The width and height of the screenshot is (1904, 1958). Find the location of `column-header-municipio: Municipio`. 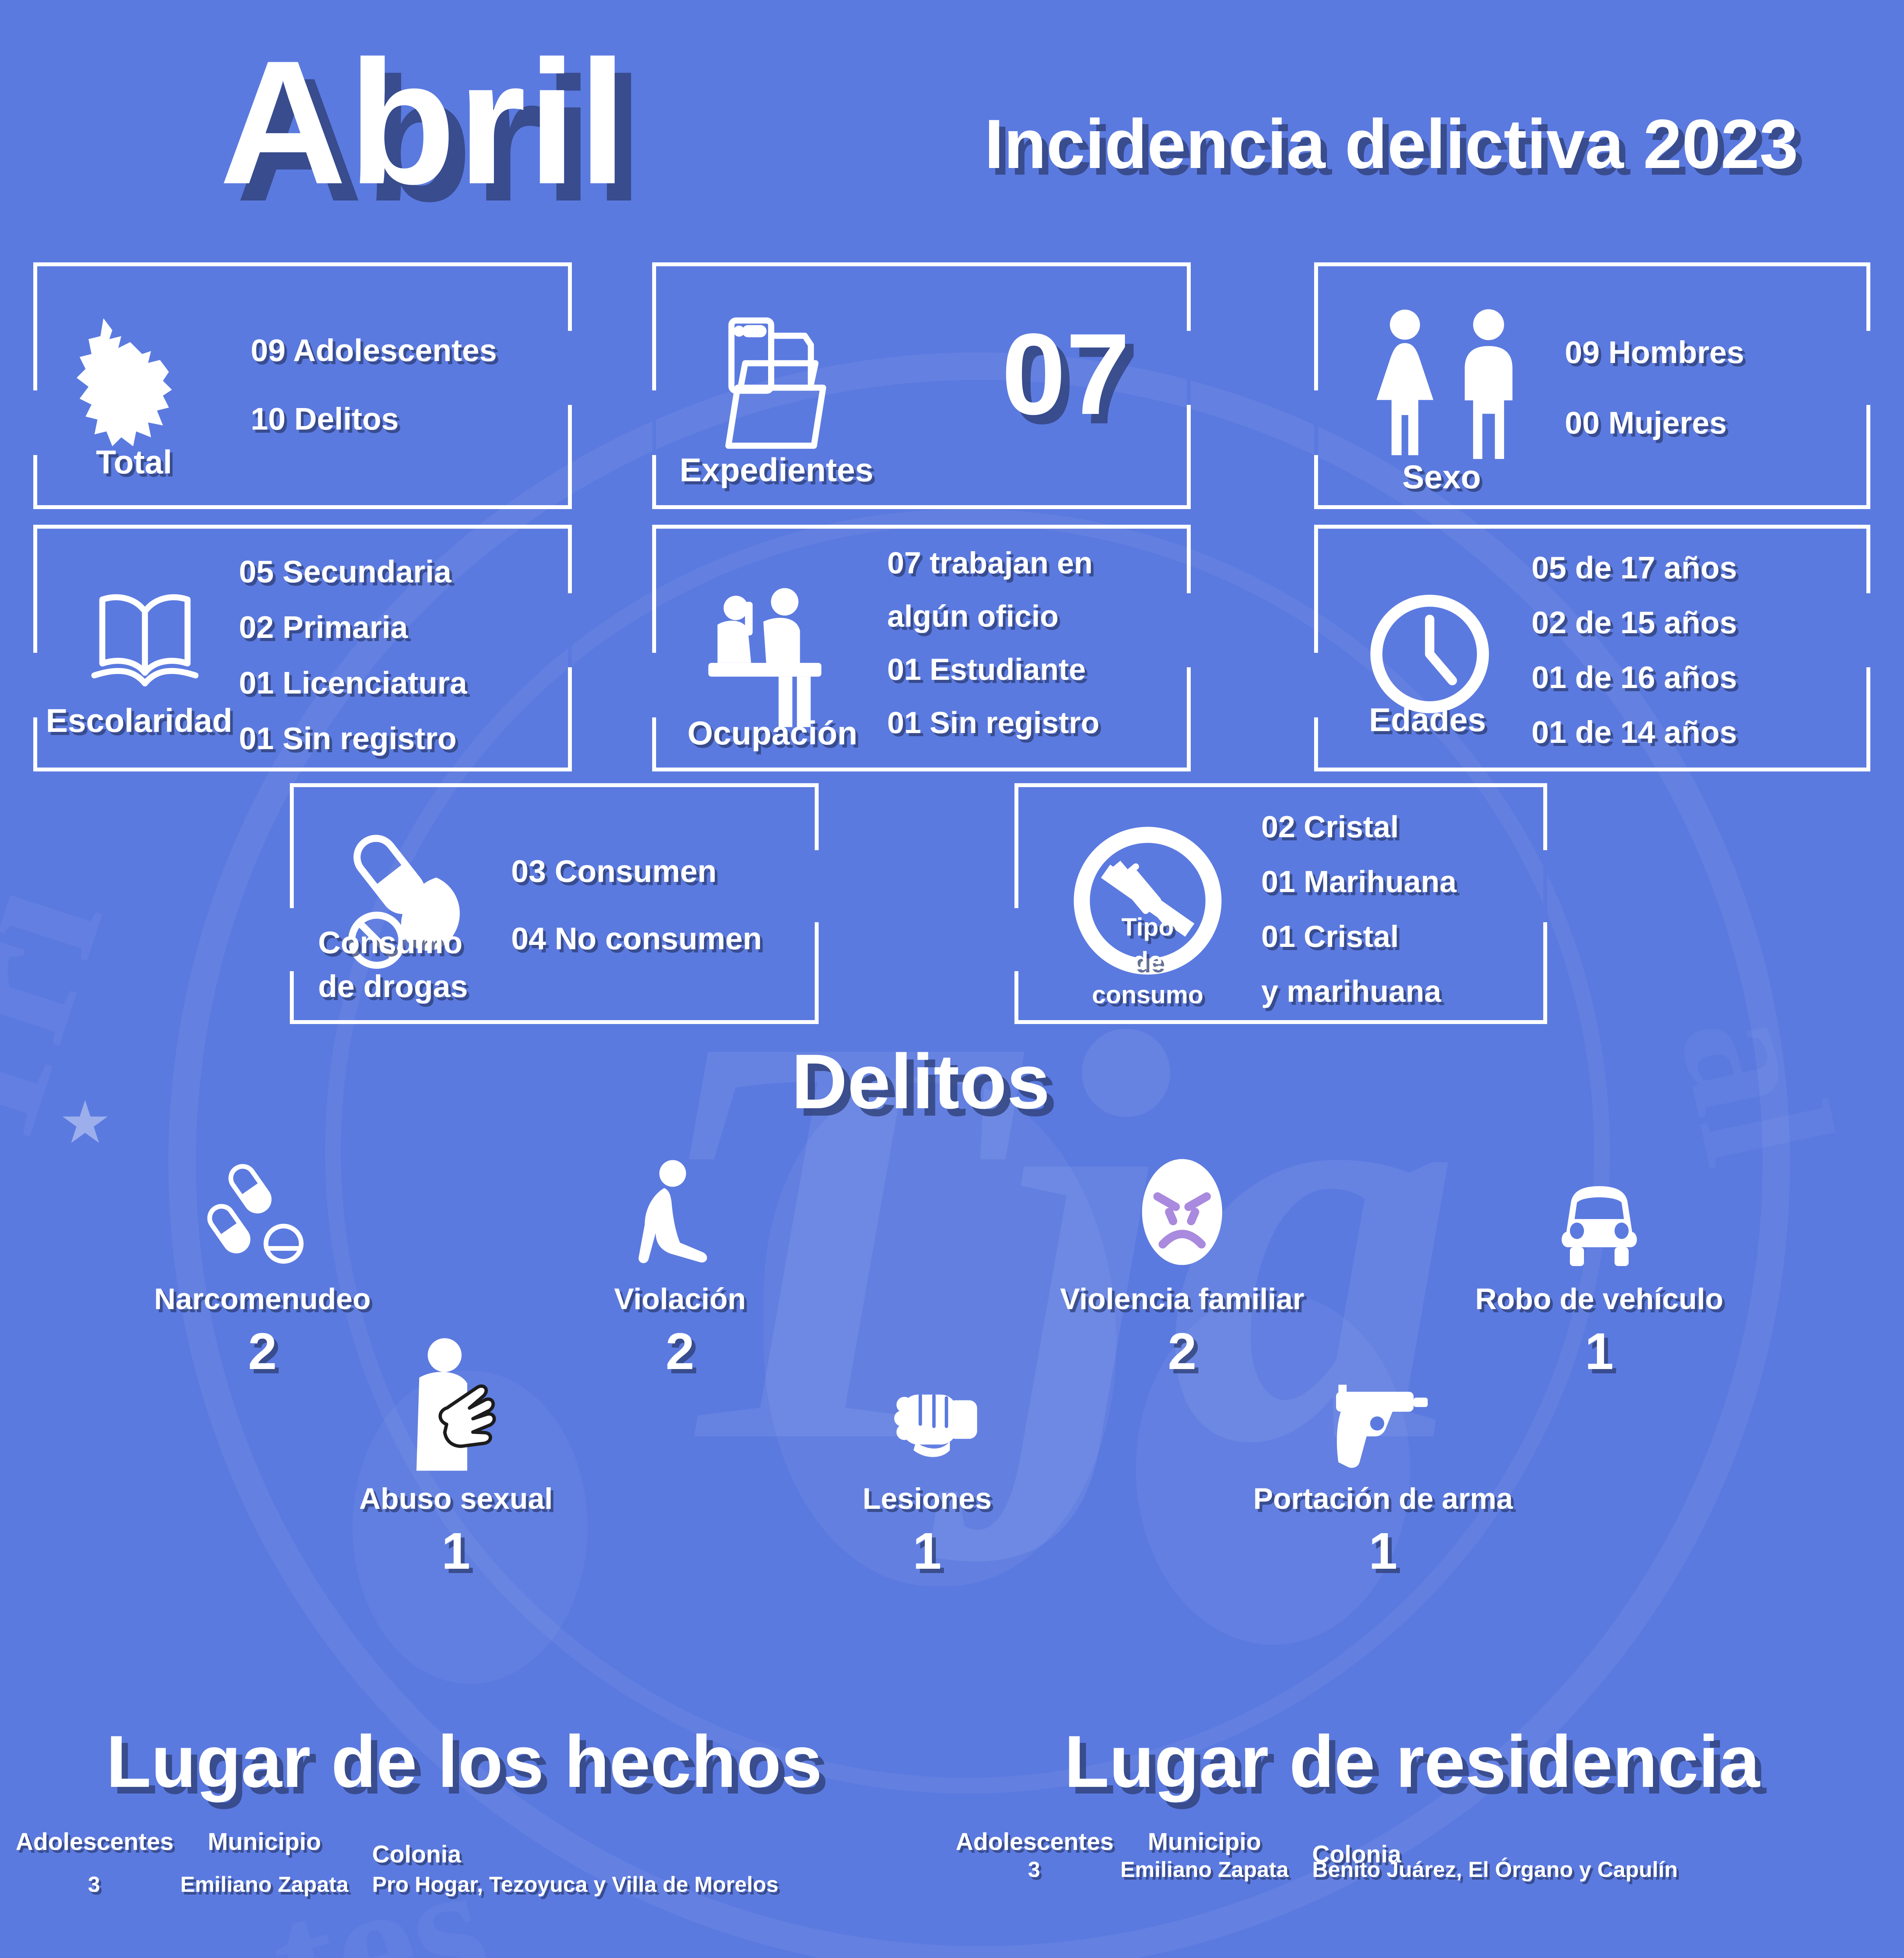

column-header-municipio: Municipio is located at coordinates (1204, 1841).